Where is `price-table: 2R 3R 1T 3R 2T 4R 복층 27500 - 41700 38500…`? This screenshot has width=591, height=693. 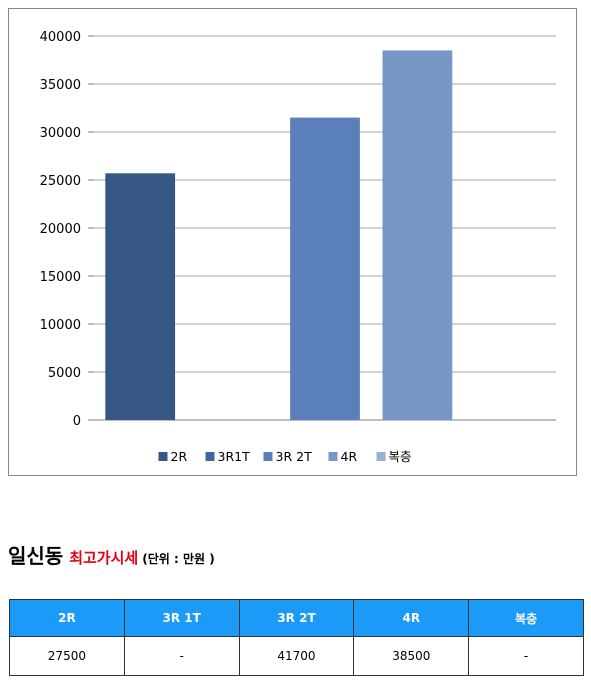 price-table: 2R 3R 1T 3R 2T 4R 복층 27500 - 41700 38500… is located at coordinates (296, 637).